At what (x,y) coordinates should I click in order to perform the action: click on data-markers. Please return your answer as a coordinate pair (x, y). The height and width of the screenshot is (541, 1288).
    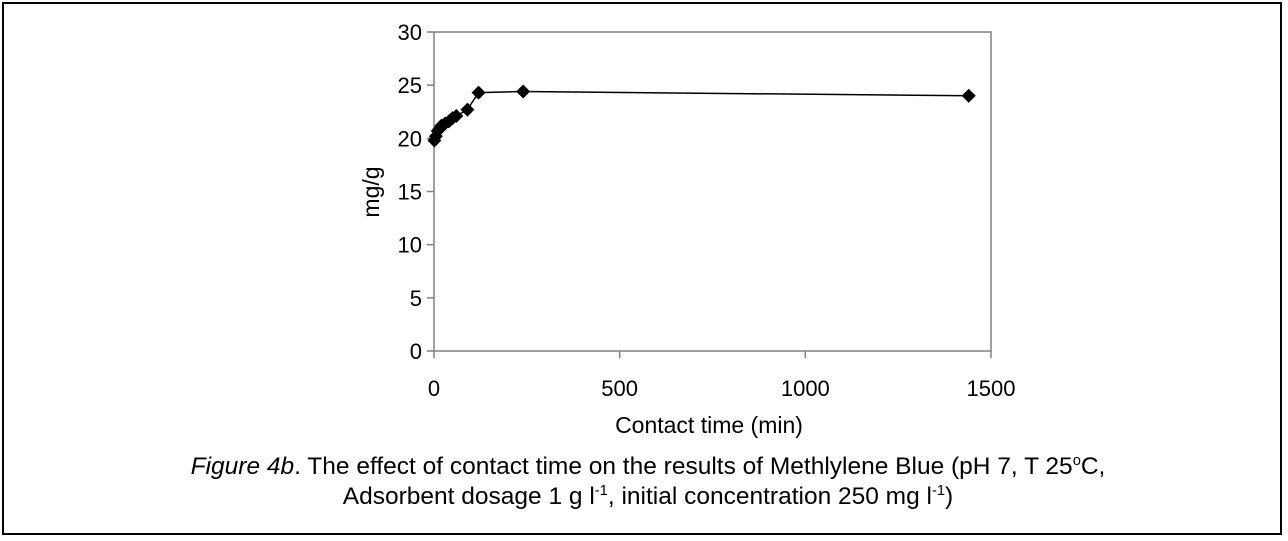
    Looking at the image, I should click on (701, 116).